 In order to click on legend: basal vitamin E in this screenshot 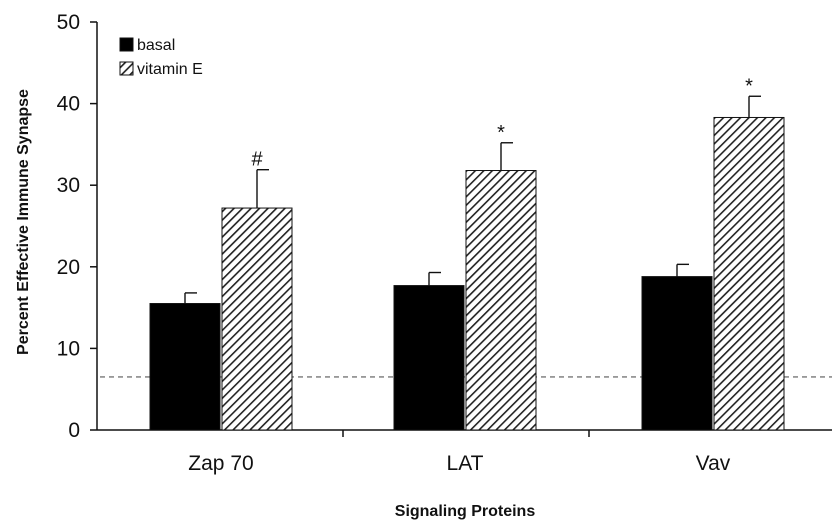, I will do `click(161, 57)`.